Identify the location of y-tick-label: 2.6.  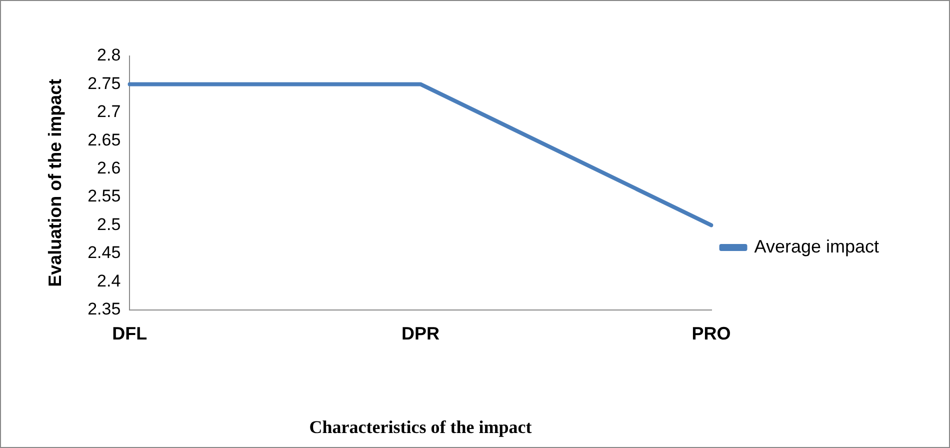
(109, 168).